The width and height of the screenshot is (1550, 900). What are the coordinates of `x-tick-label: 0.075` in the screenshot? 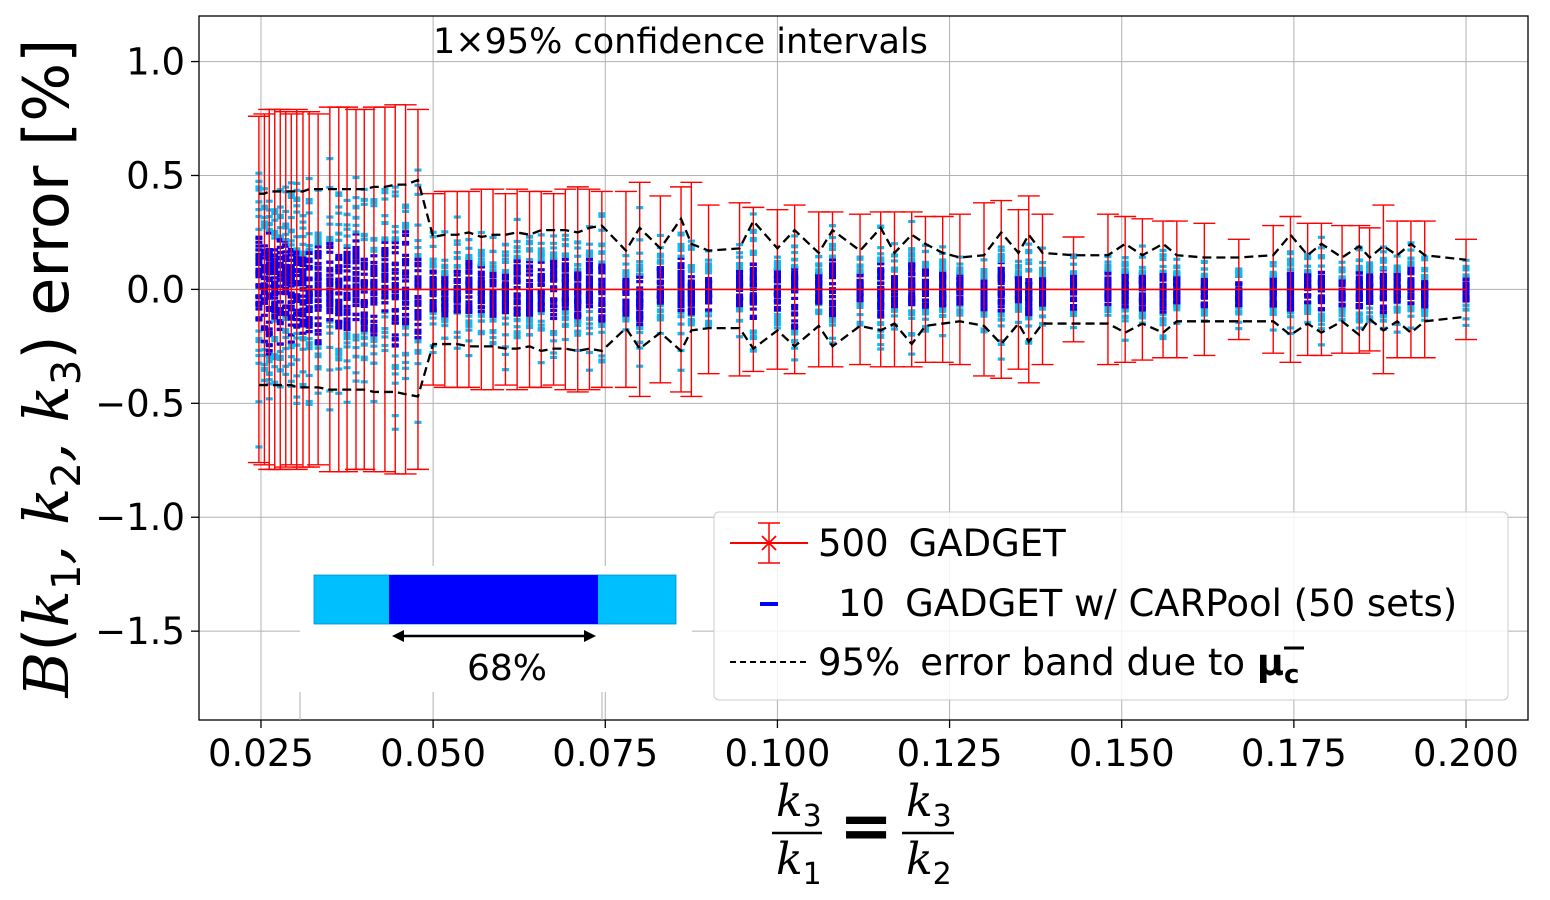 It's located at (605, 753).